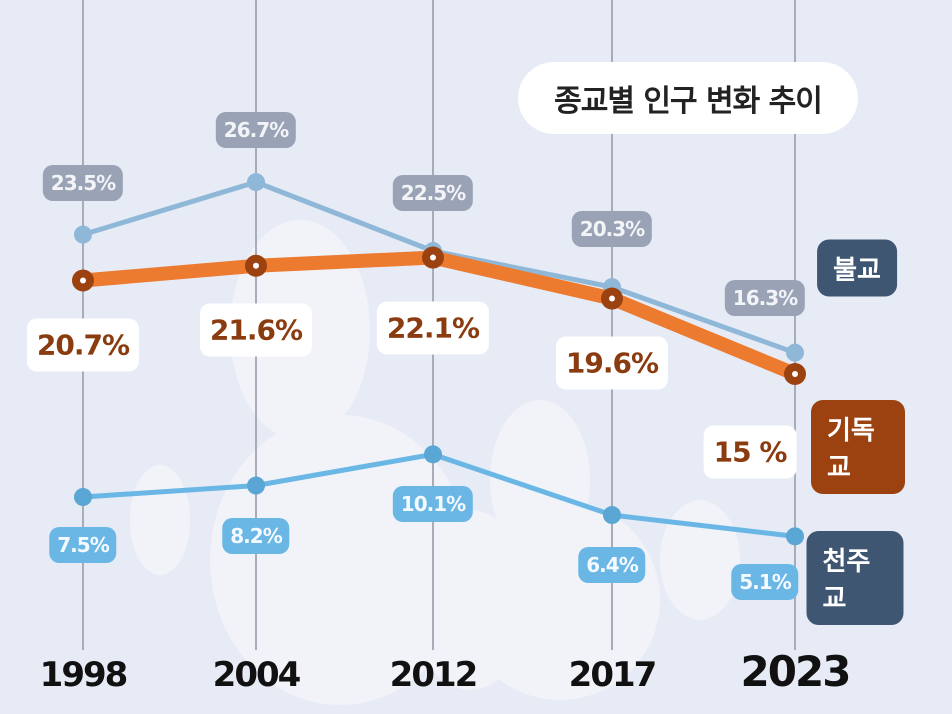  What do you see at coordinates (434, 675) in the screenshot?
I see `x-tick-label: 2012` at bounding box center [434, 675].